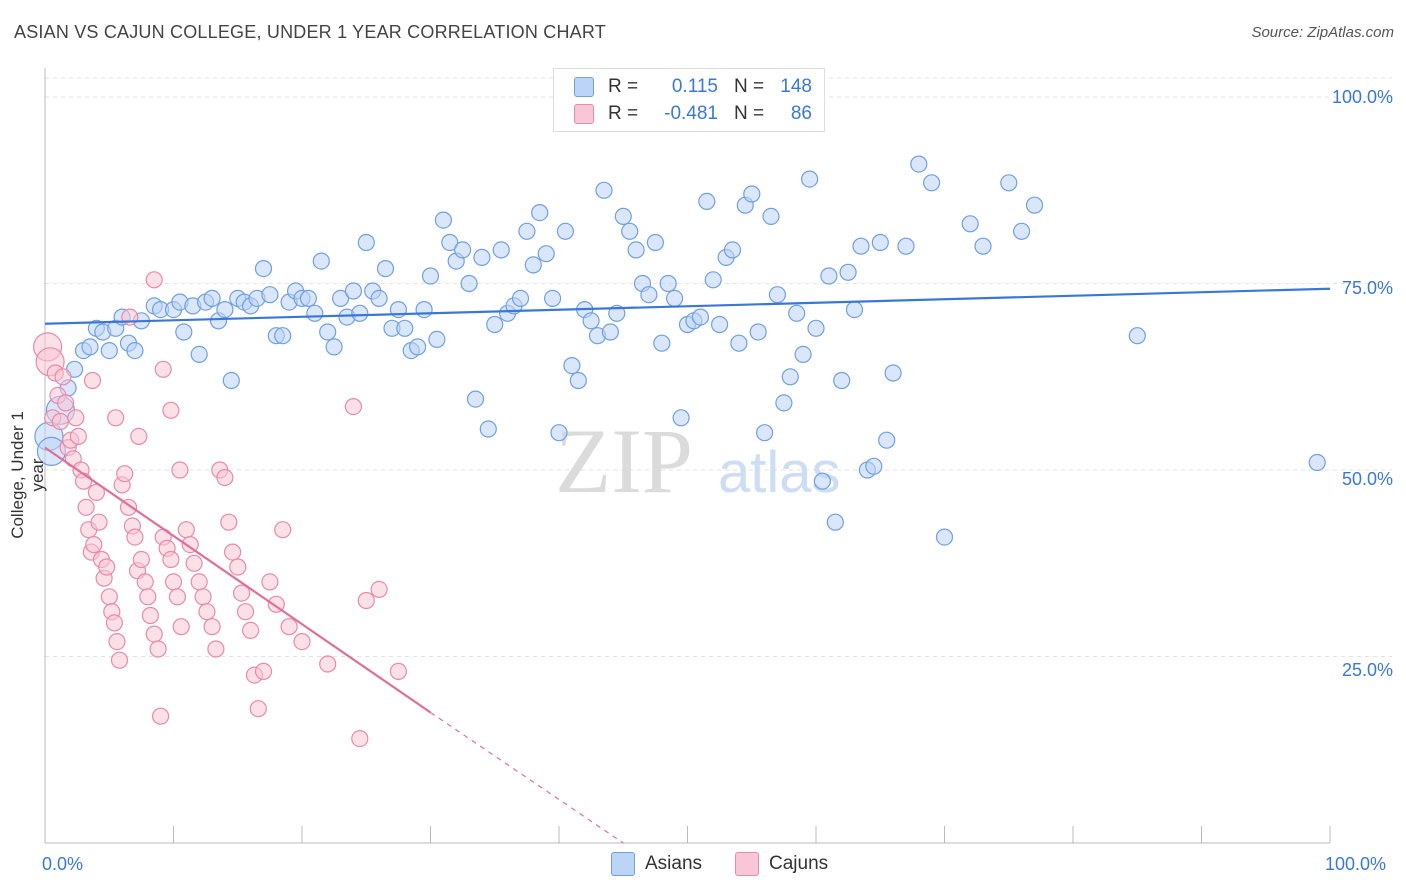  What do you see at coordinates (801, 113) in the screenshot?
I see `legend-n-value: 86` at bounding box center [801, 113].